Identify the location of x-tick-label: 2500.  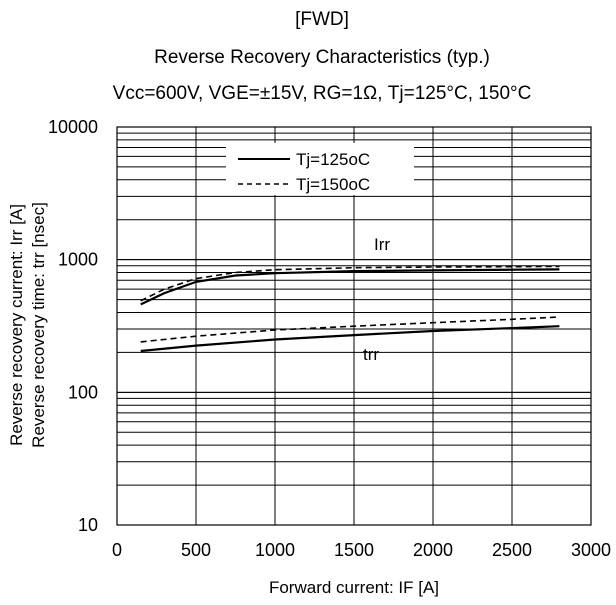
(512, 550).